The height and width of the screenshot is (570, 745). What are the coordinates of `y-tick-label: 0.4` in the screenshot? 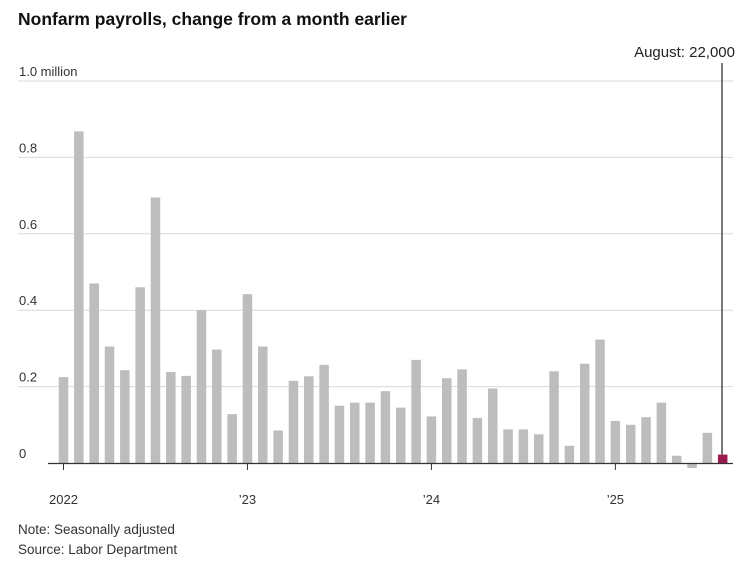 It's located at (28, 300).